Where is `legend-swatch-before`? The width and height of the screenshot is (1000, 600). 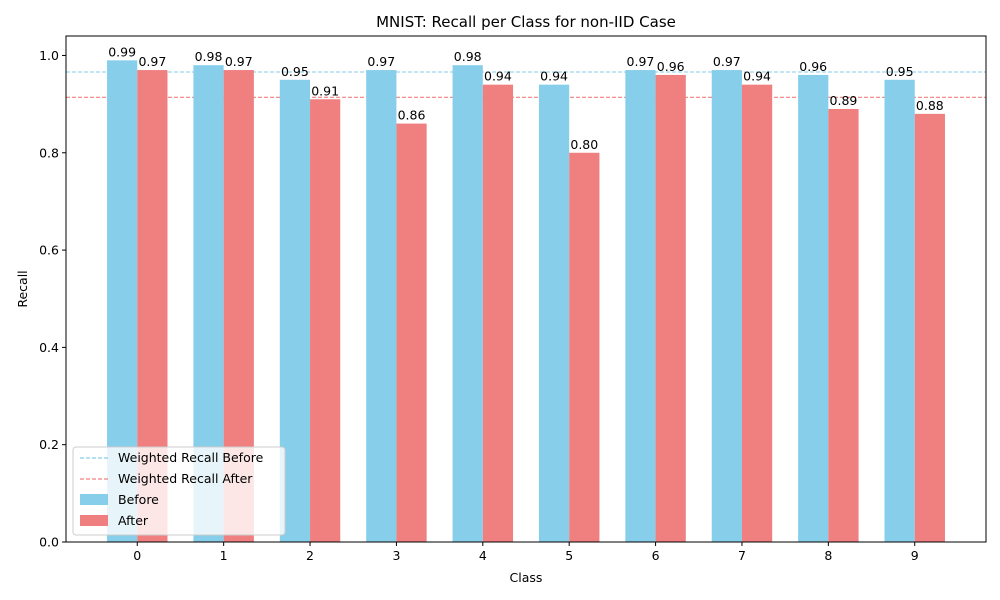 legend-swatch-before is located at coordinates (94, 499).